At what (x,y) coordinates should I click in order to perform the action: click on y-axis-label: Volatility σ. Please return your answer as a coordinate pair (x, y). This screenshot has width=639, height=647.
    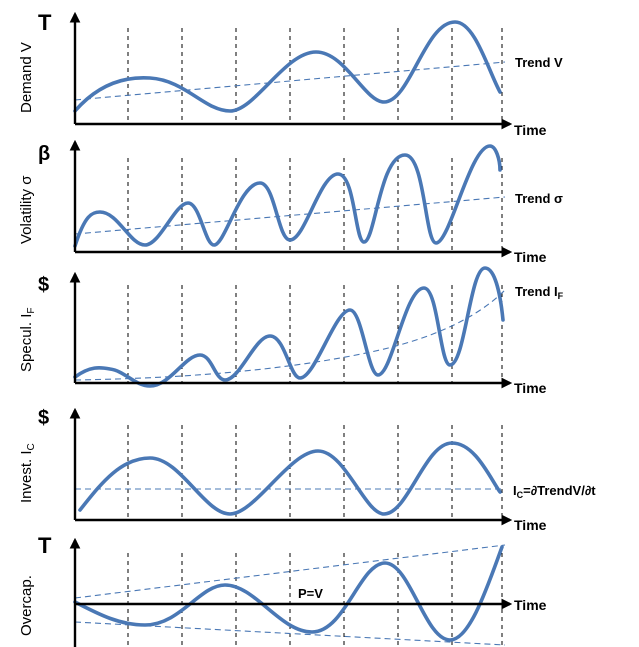
    Looking at the image, I should click on (26, 209).